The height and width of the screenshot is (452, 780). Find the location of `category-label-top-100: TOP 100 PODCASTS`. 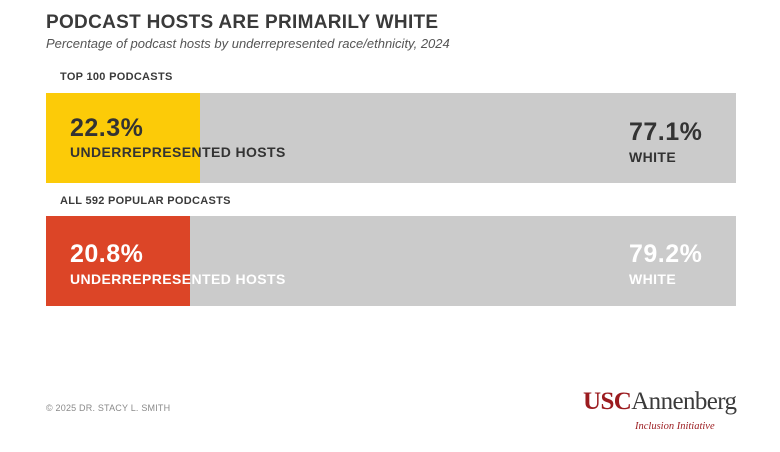

category-label-top-100: TOP 100 PODCASTS is located at coordinates (116, 77).